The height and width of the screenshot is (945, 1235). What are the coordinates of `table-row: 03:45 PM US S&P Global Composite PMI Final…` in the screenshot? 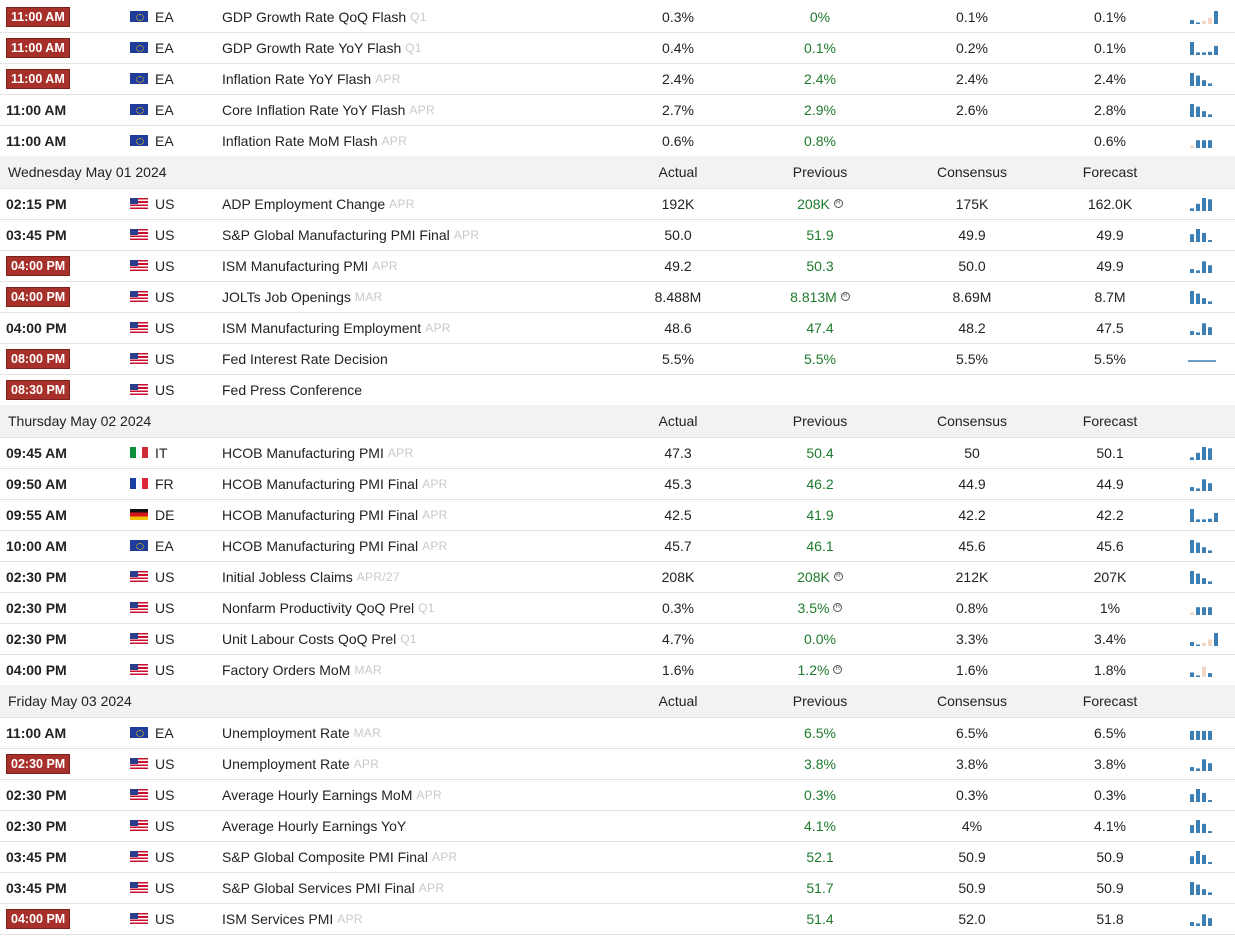 It's located at (617, 857).